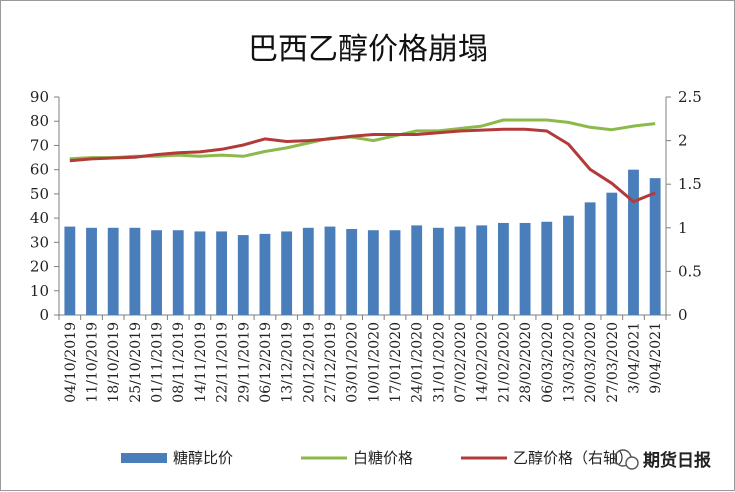 Image resolution: width=735 pixels, height=492 pixels. I want to click on legend-label: 白糖价格, so click(383, 458).